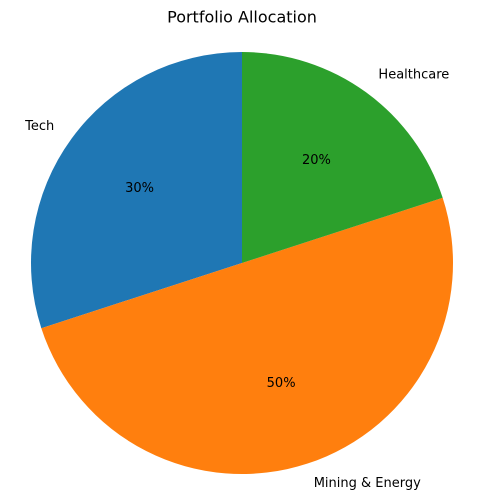  What do you see at coordinates (242, 17) in the screenshot?
I see `chart-title: Portfolio Allocation` at bounding box center [242, 17].